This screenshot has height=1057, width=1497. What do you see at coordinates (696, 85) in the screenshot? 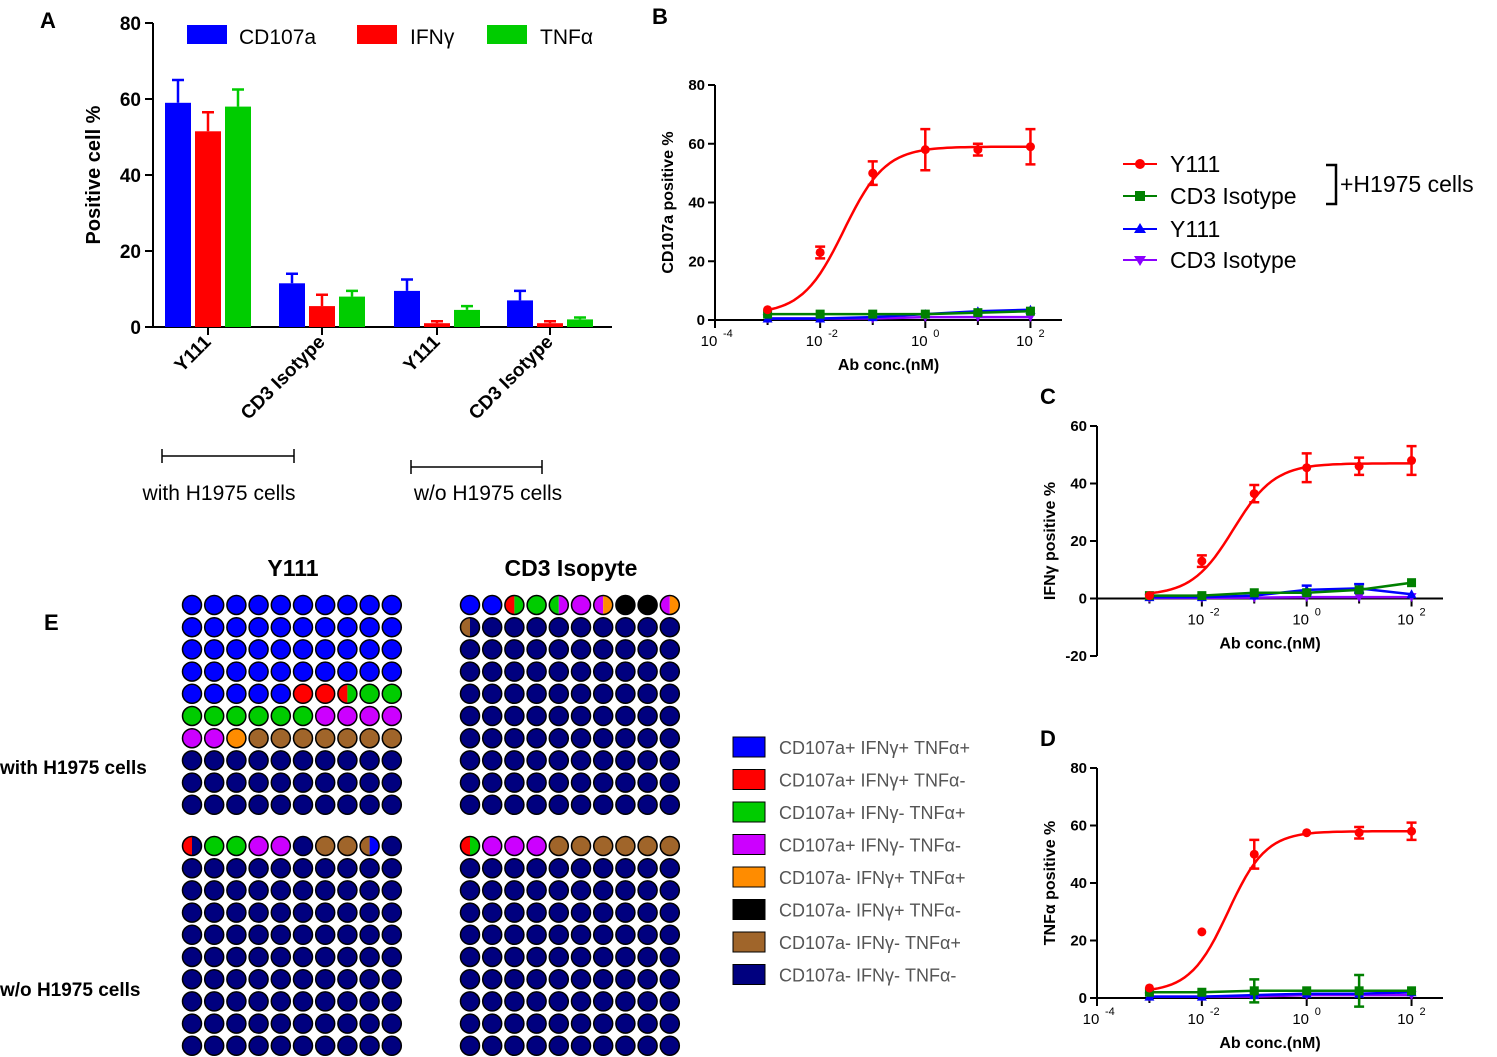
I see `y-tick-label: 80` at bounding box center [696, 85].